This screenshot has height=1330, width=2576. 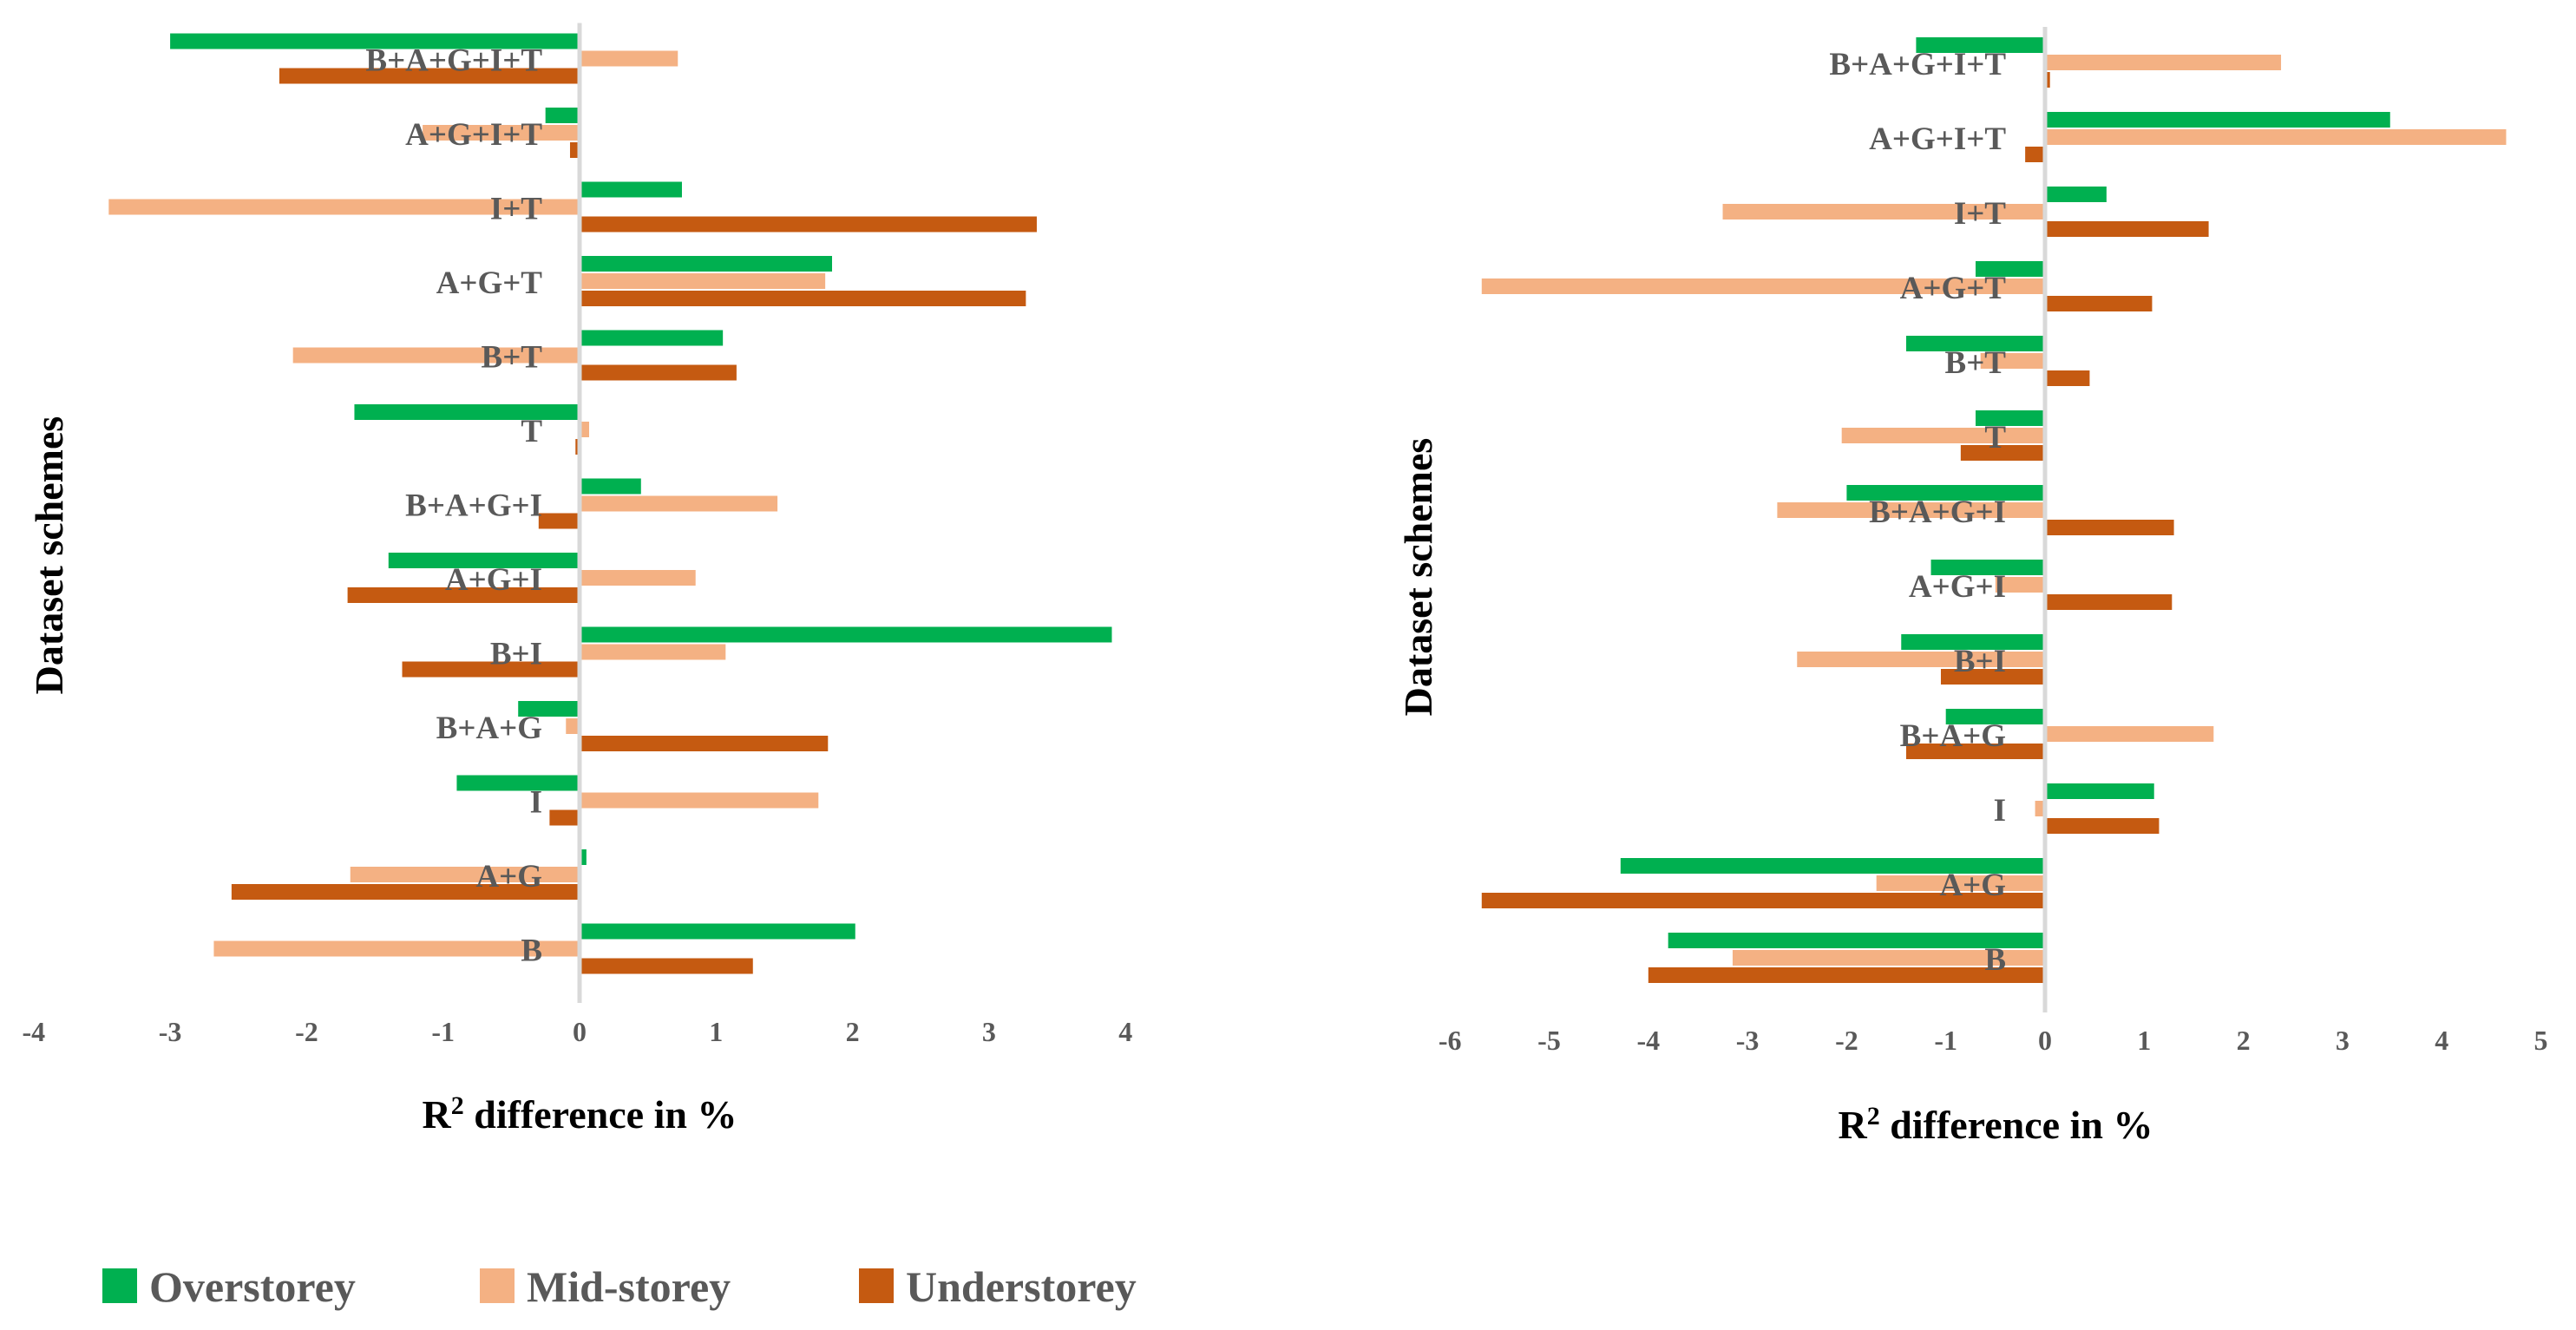 I want to click on bar-overstorey-a-g-i, so click(x=484, y=560).